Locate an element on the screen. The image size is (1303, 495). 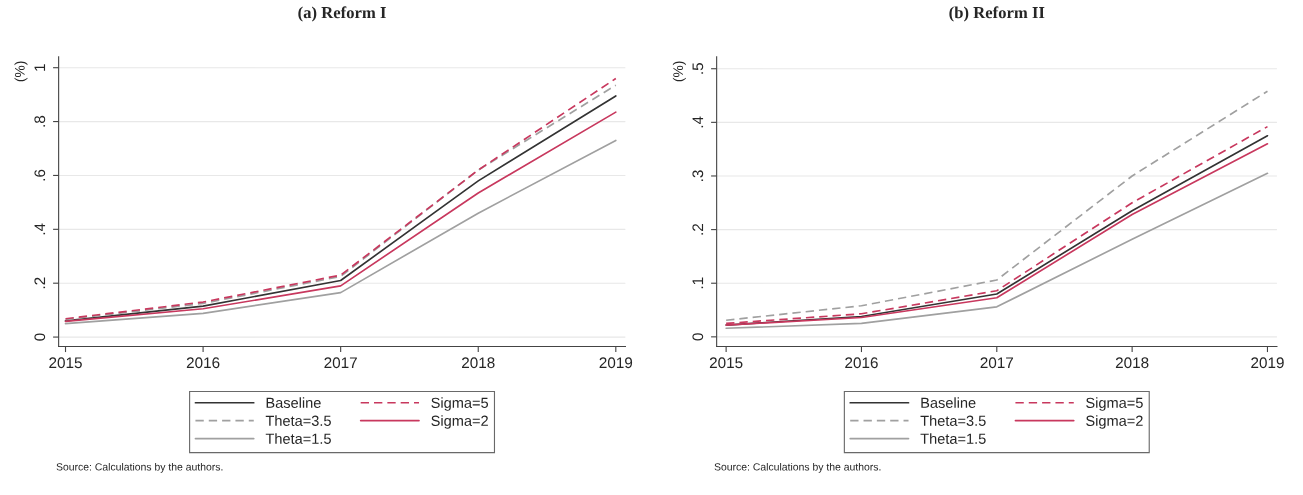
y-tick-label: .3 is located at coordinates (698, 175).